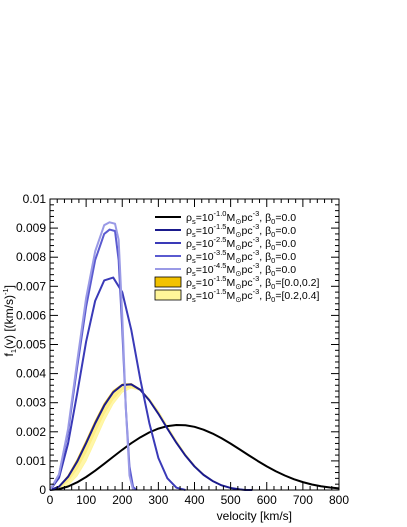  I want to click on y-axis-title-main: f, so click(9, 355).